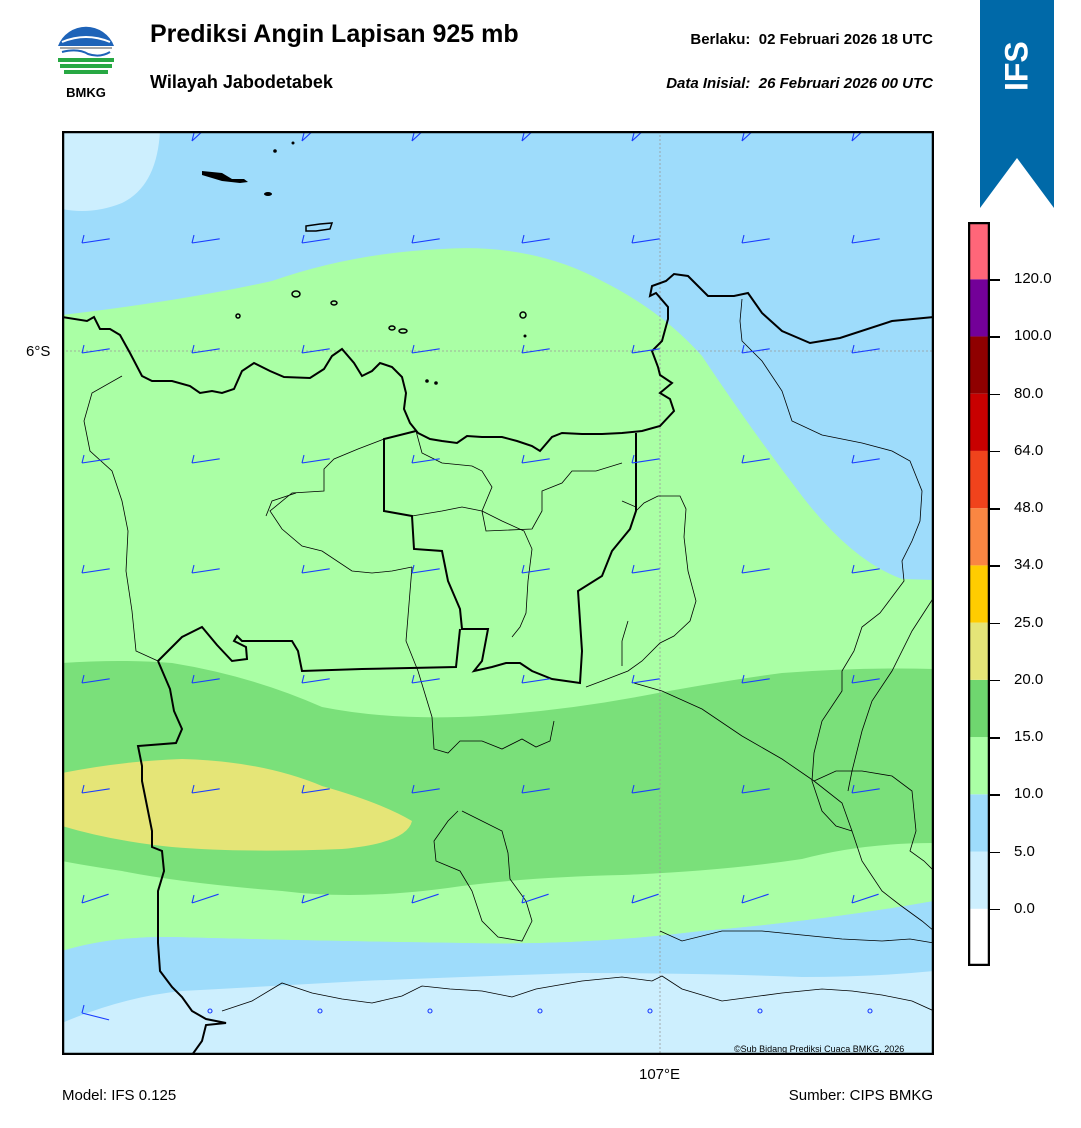 The image size is (1081, 1128). Describe the element at coordinates (979, 594) in the screenshot. I see `colorbar` at that location.